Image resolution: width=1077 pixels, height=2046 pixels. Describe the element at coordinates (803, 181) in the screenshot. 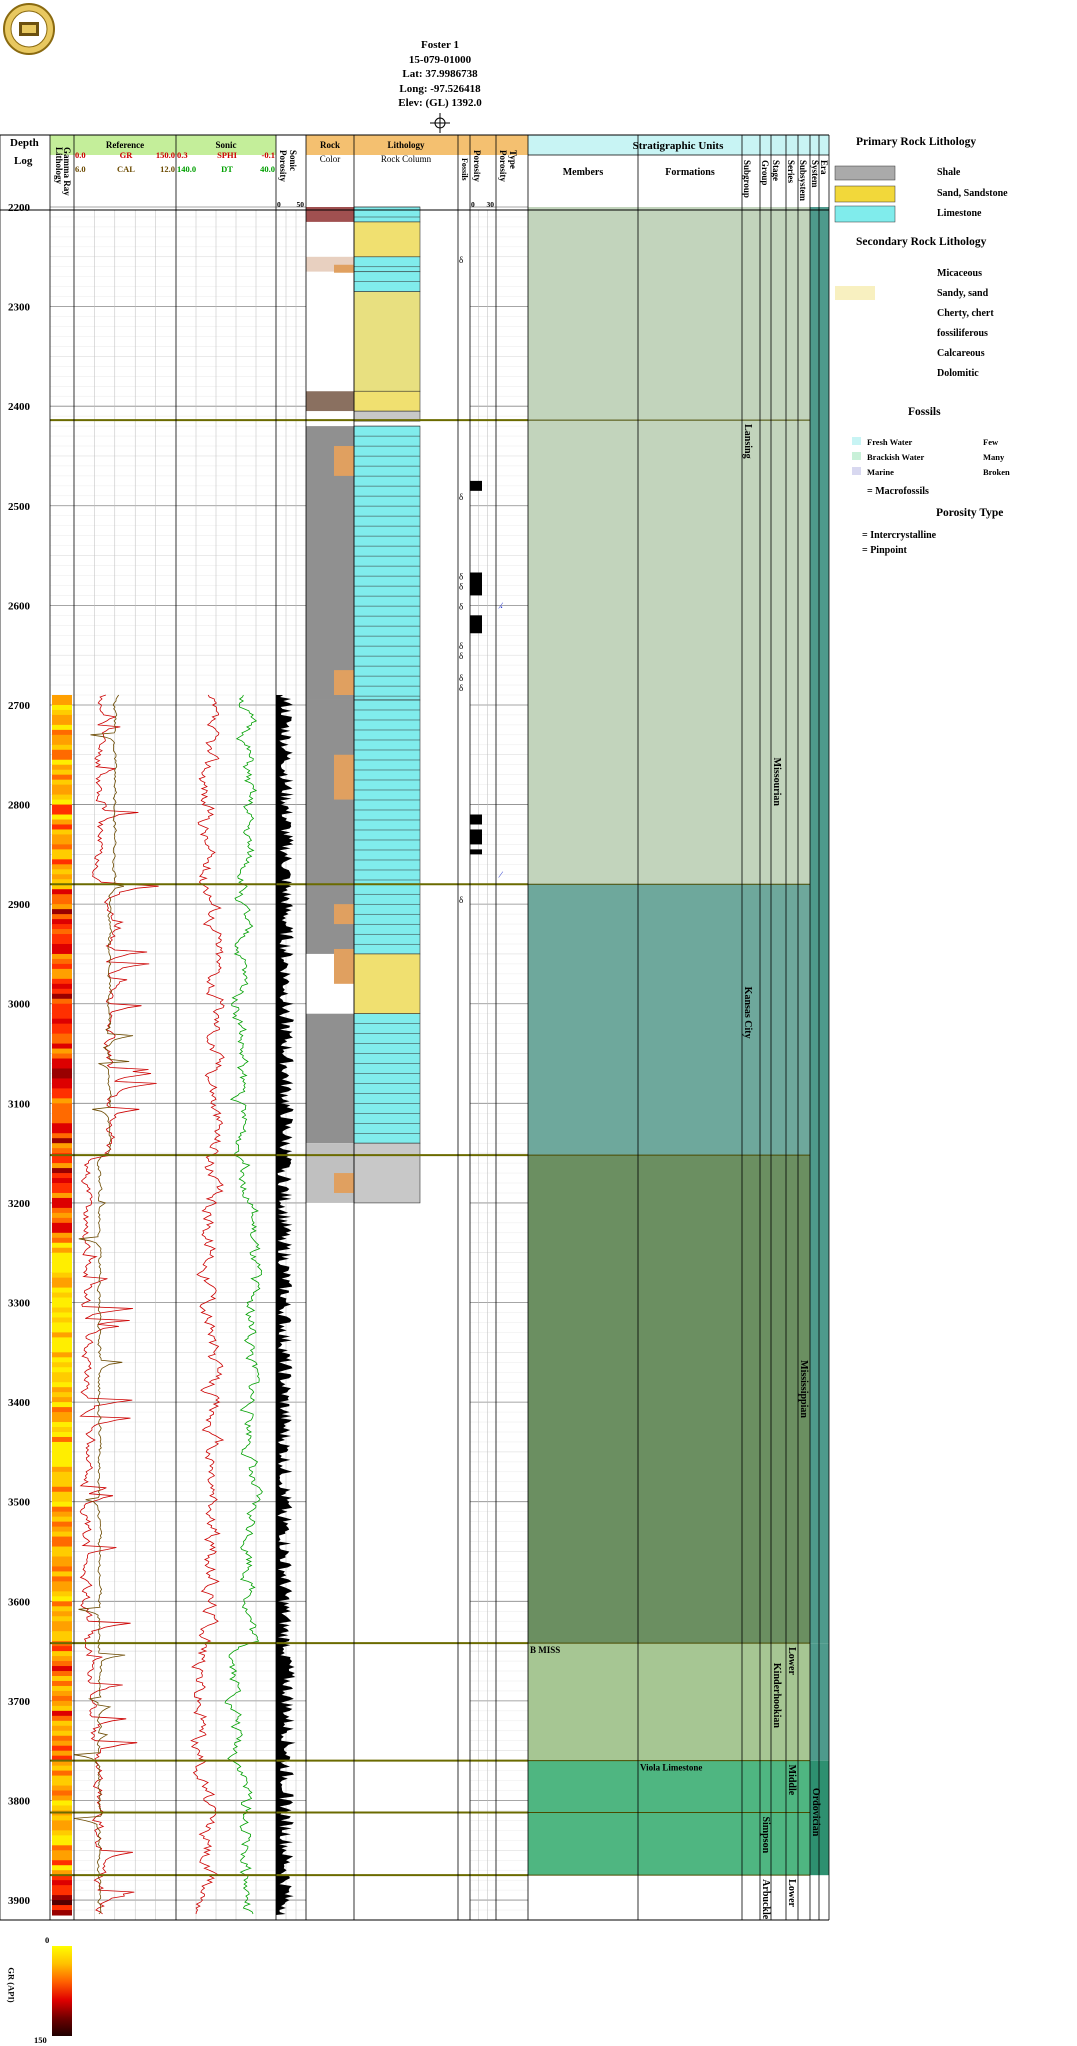

I see `subsystem-header: Subsystem` at that location.